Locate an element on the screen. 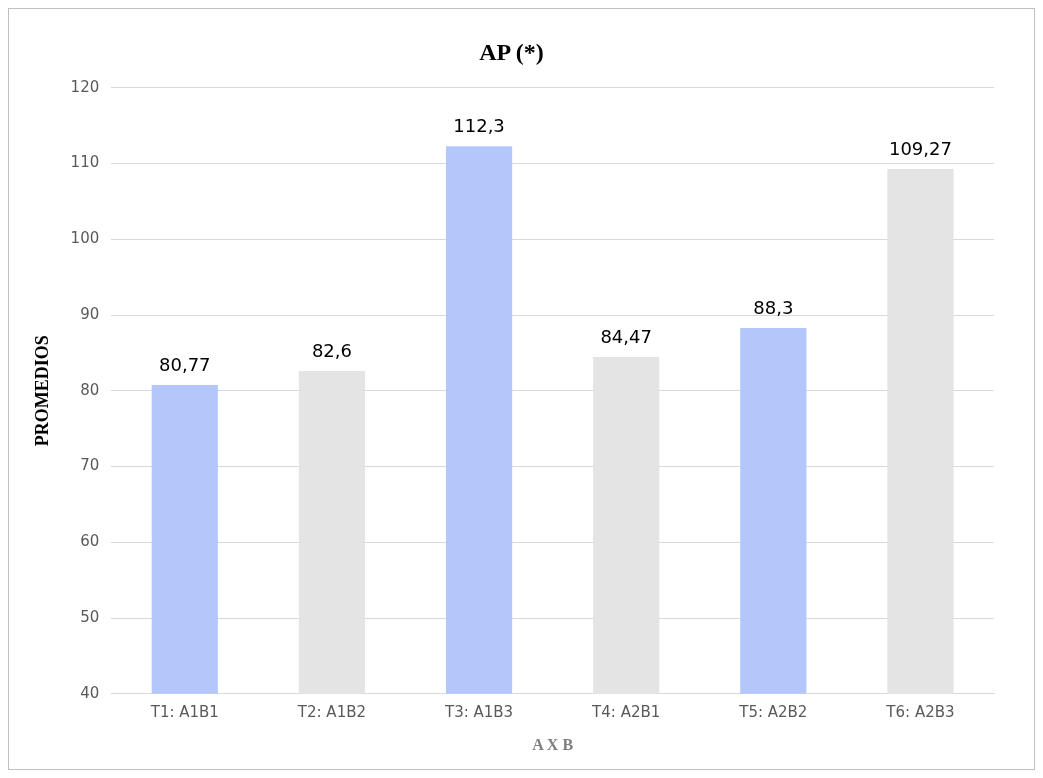  y-tick-label: 60 is located at coordinates (90, 541).